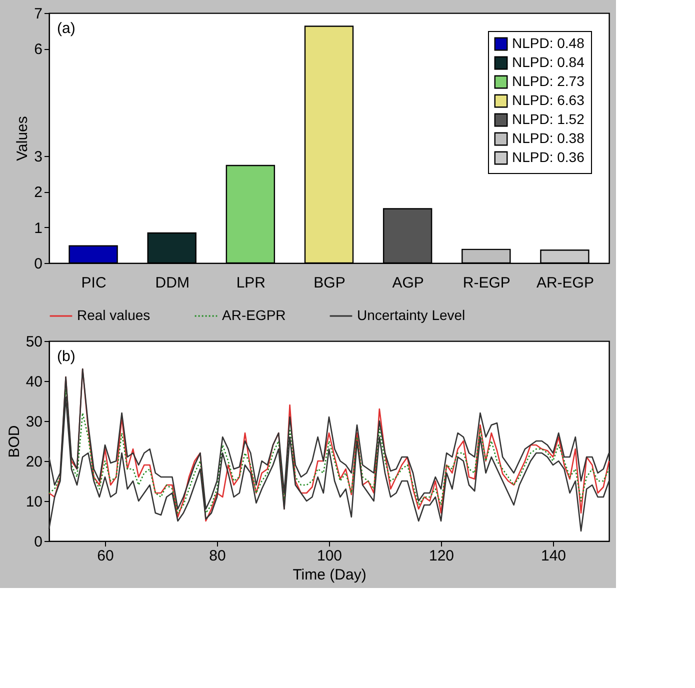 This screenshot has width=695, height=688. Describe the element at coordinates (172, 283) in the screenshot. I see `x-tick-label: DDM` at that location.